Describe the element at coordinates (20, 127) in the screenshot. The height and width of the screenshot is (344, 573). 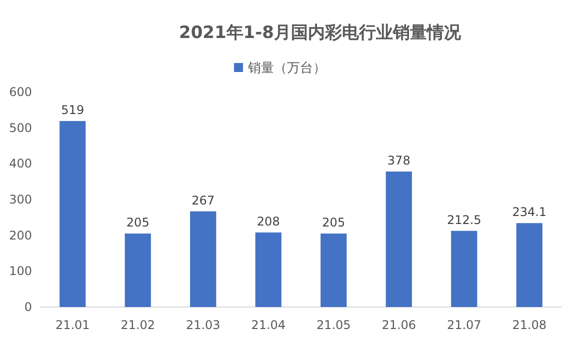
I see `y-tick-label: 500` at that location.